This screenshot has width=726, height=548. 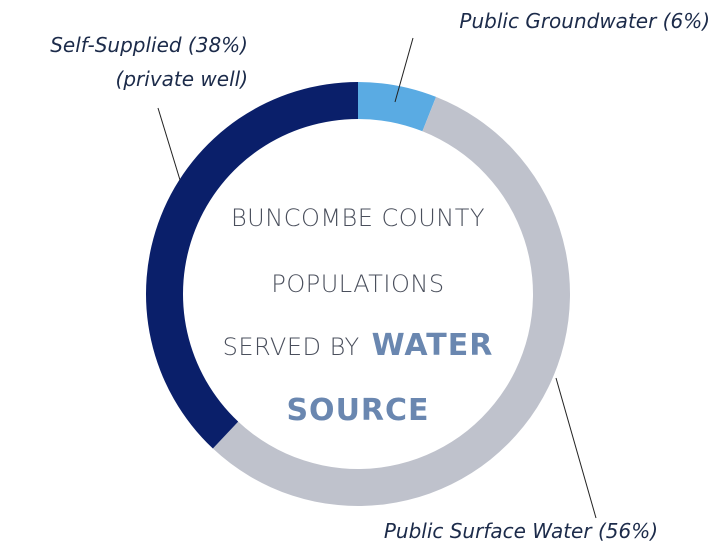 I want to click on slice-label: Public Groundwater (6%), so click(x=584, y=21).